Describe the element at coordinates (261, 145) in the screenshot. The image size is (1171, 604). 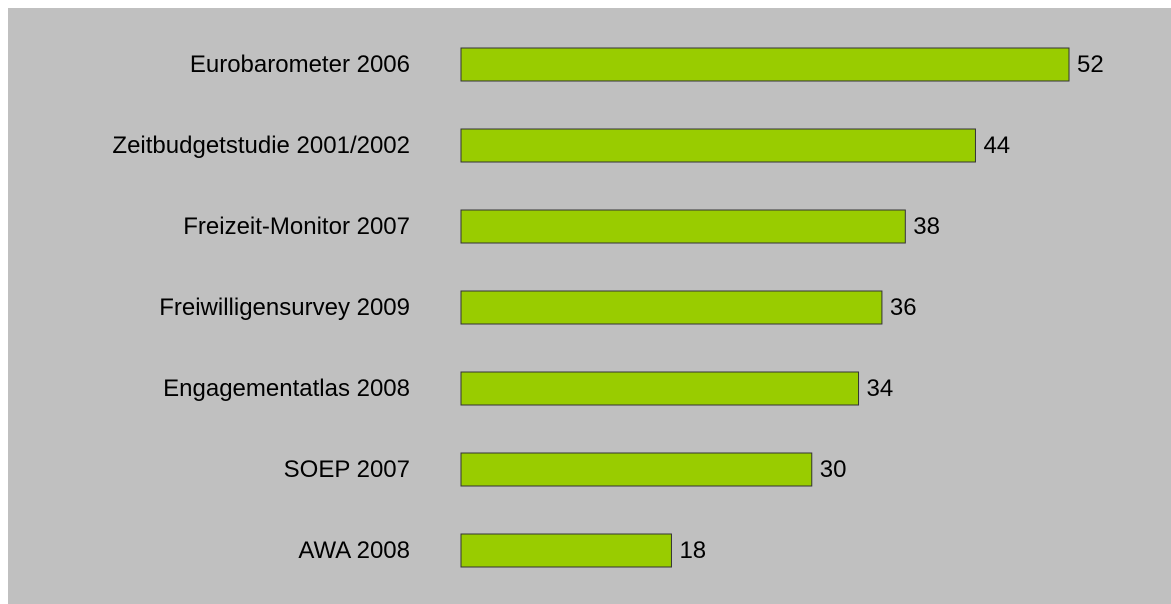
I see `category-label: Zeitbudgetstudie 2001/2002` at that location.